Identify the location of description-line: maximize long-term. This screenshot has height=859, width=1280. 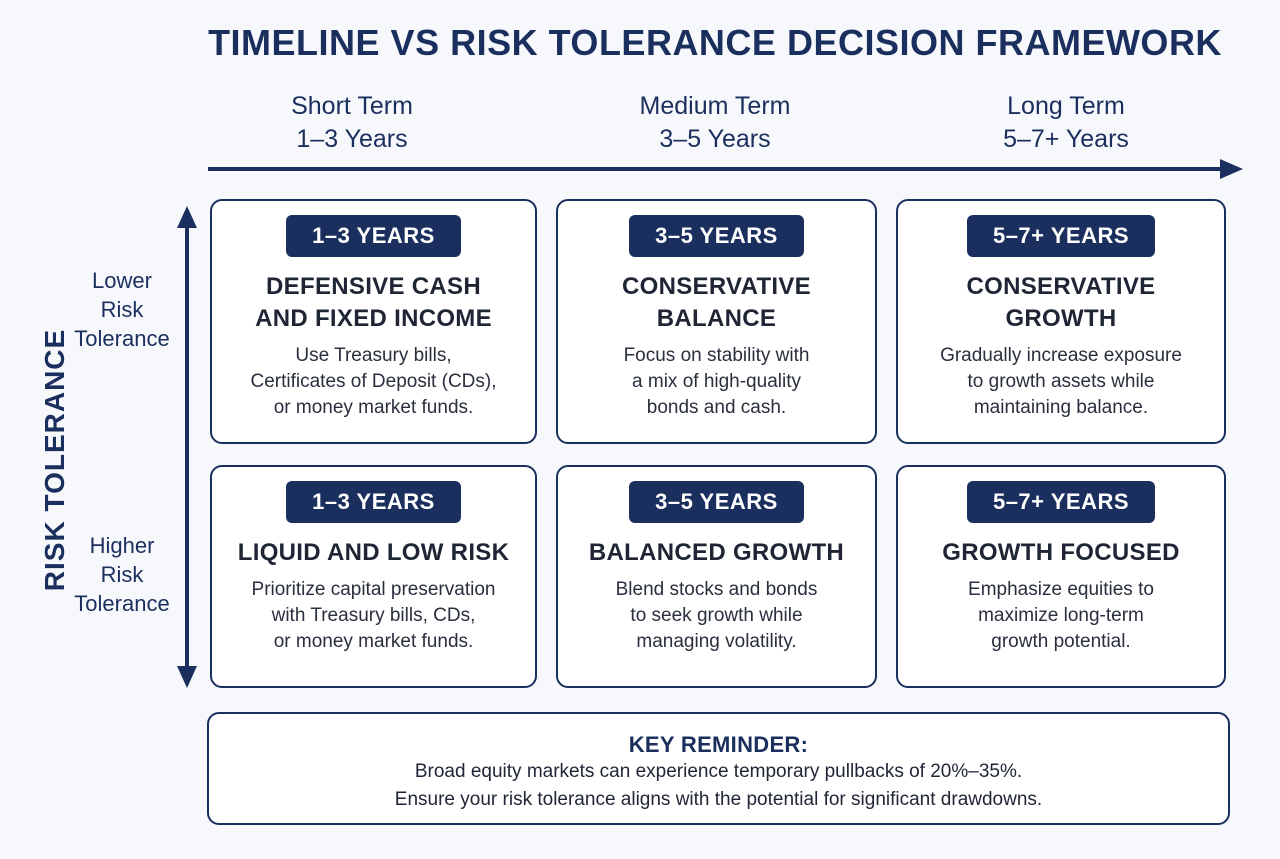
(1061, 615).